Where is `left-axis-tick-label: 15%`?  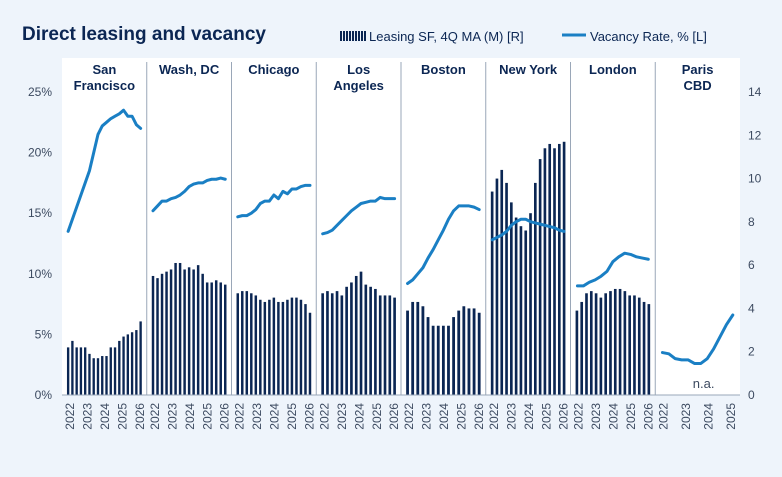 left-axis-tick-label: 15% is located at coordinates (40, 213).